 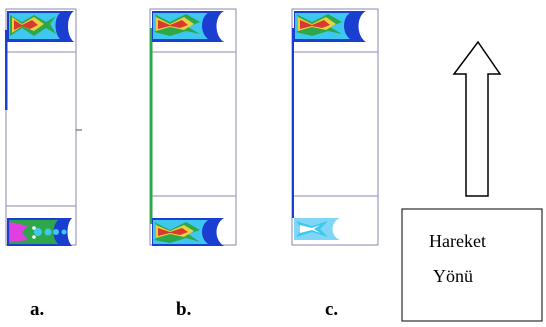 I want to click on panel-a-frame, so click(x=41, y=127).